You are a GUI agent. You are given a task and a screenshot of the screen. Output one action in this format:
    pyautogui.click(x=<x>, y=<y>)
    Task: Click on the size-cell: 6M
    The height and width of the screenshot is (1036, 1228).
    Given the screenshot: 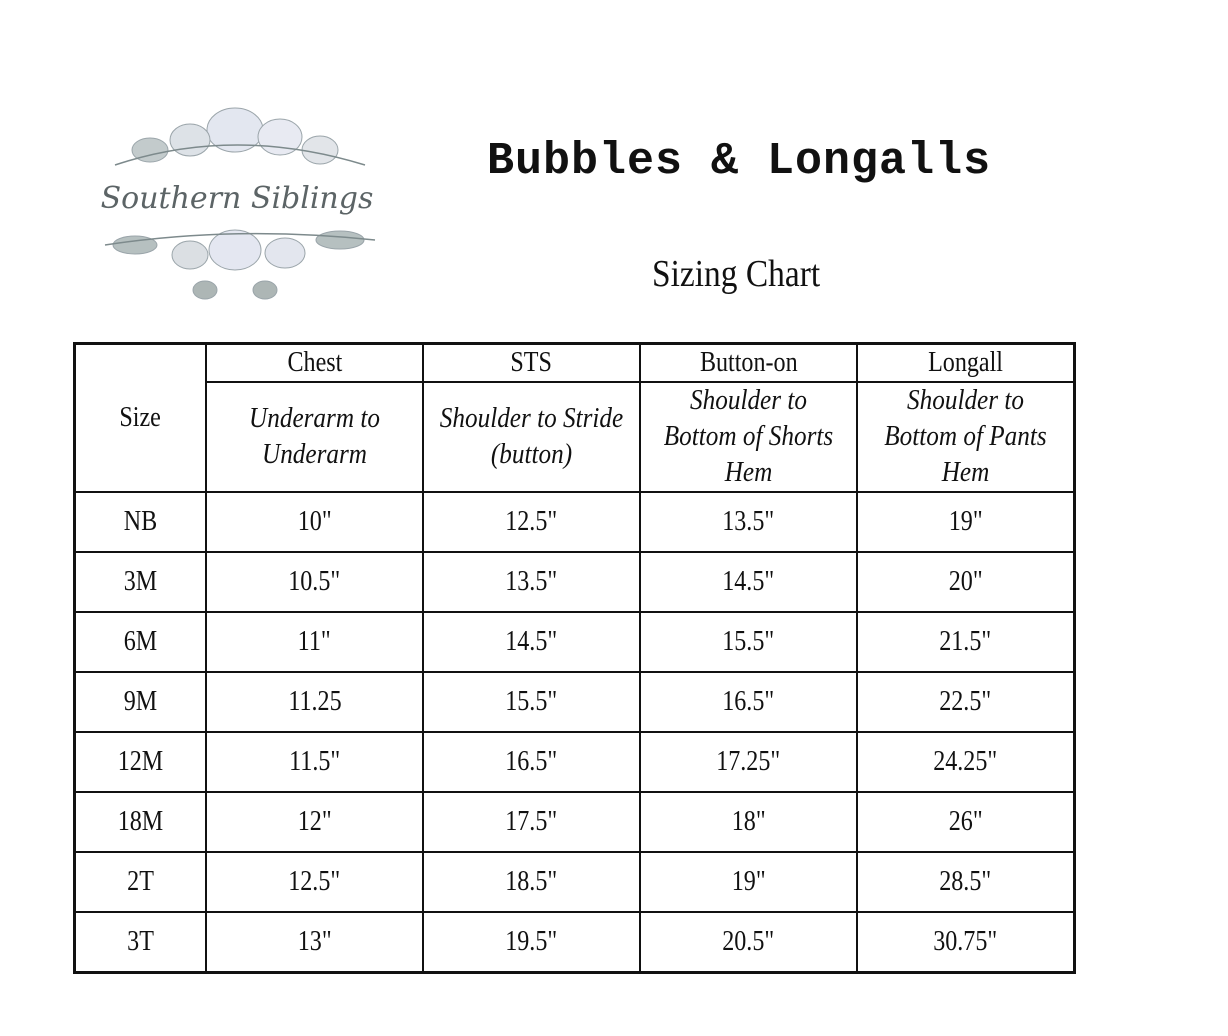 What is the action you would take?
    pyautogui.click(x=140, y=642)
    